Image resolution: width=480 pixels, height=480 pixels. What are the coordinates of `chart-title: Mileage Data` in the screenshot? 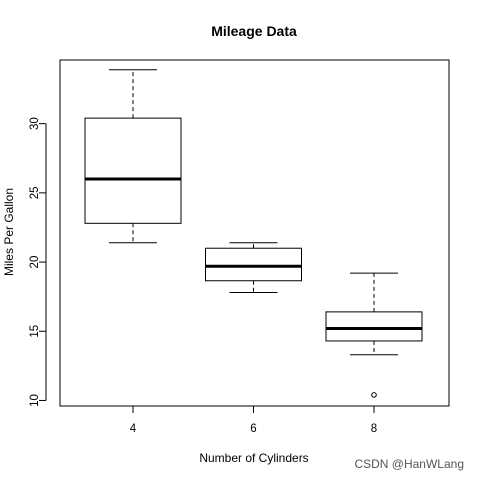 It's located at (254, 31).